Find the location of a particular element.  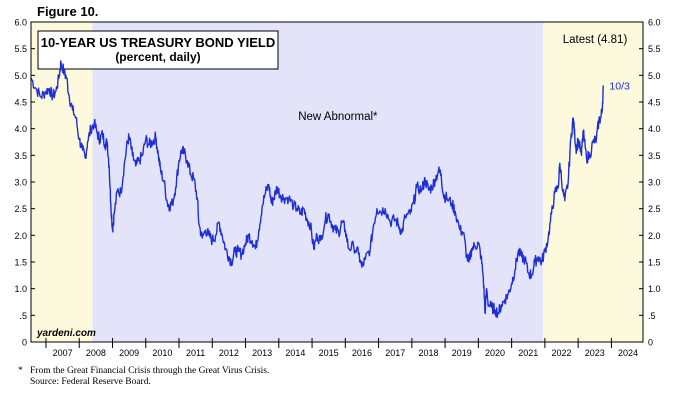

y-tick-label-right: 2.5 is located at coordinates (654, 209).